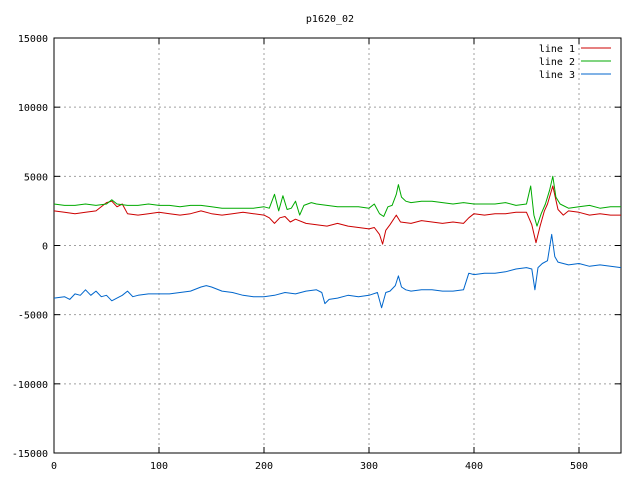  I want to click on chart-title: p1620_02, so click(330, 19).